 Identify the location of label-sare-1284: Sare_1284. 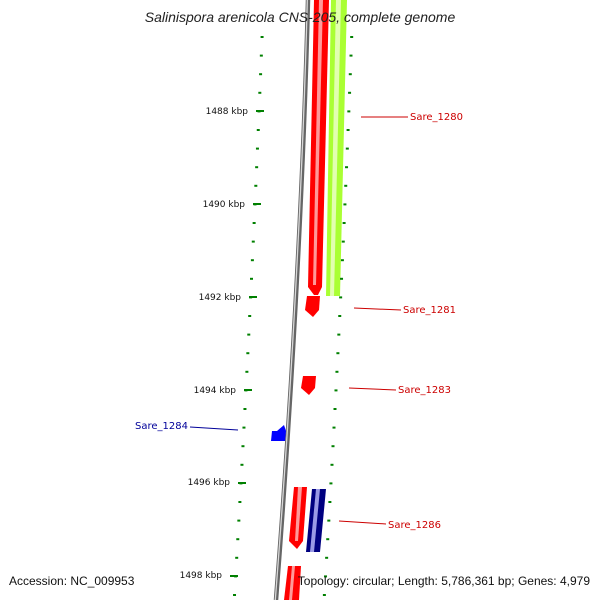
(161, 426).